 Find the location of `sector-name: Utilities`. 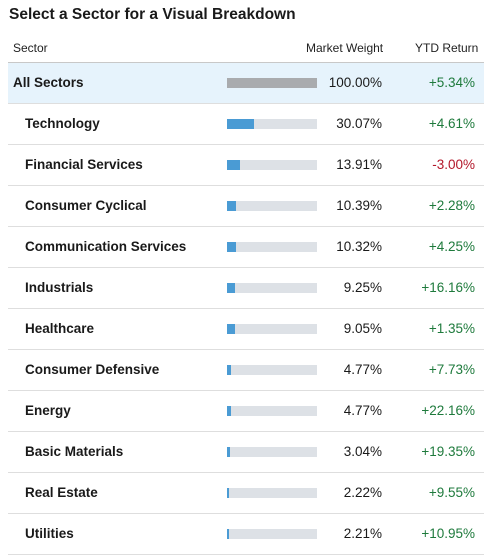

sector-name: Utilities is located at coordinates (49, 533).